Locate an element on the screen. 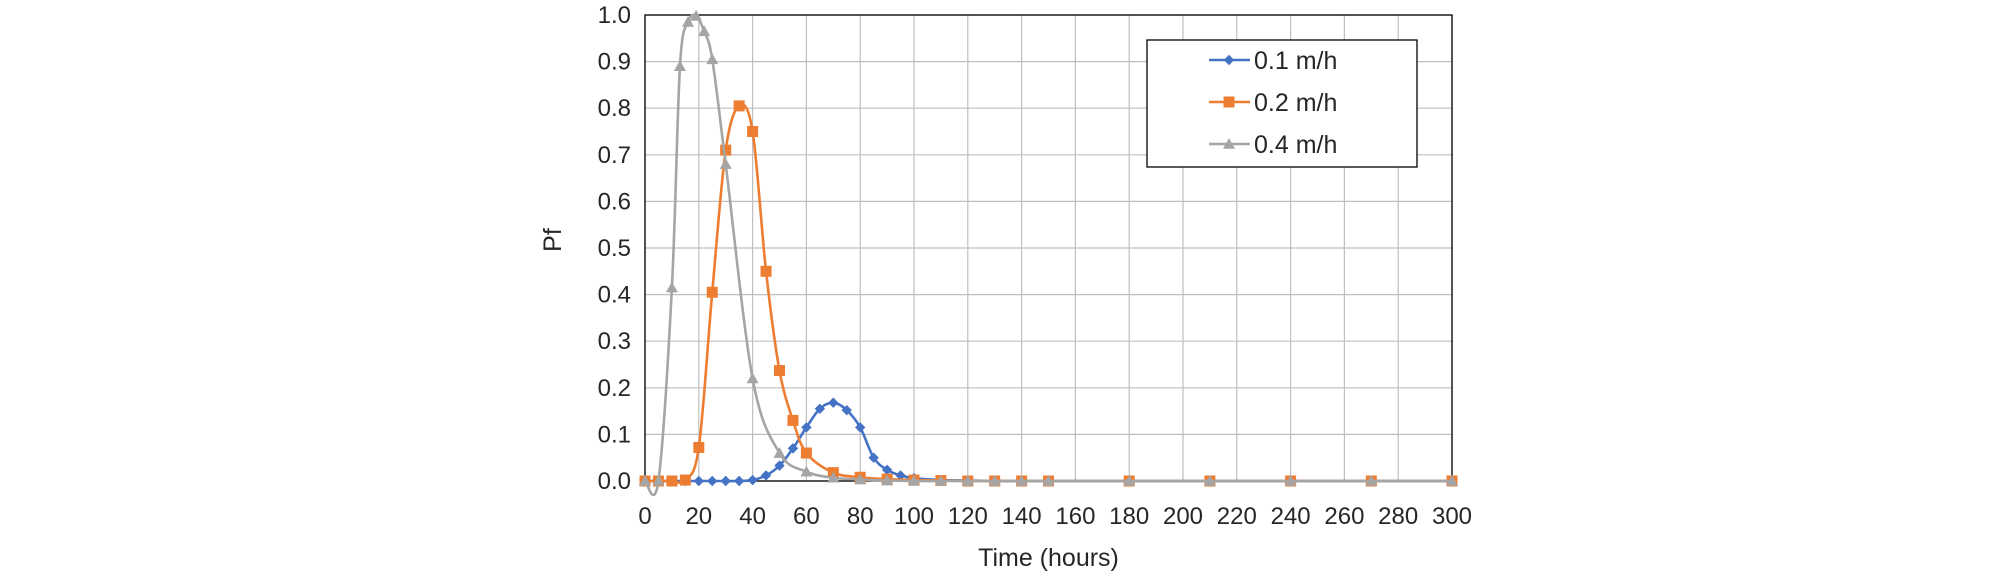 The width and height of the screenshot is (2008, 580). y-axis-title: Pf is located at coordinates (553, 240).